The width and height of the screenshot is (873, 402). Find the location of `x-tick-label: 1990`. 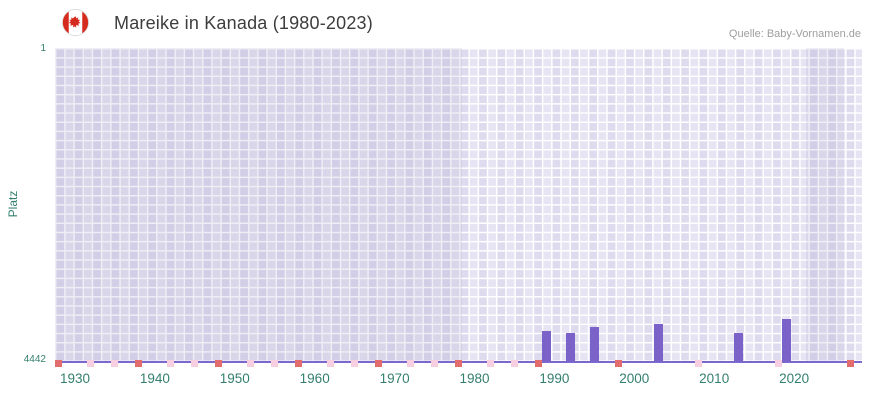

x-tick-label: 1990 is located at coordinates (554, 378).